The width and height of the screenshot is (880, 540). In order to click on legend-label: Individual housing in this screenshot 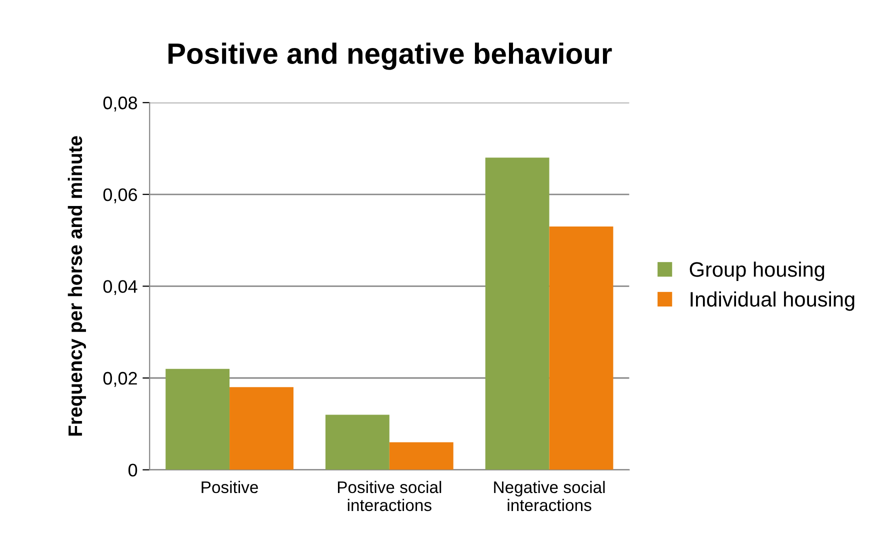, I will do `click(772, 301)`.